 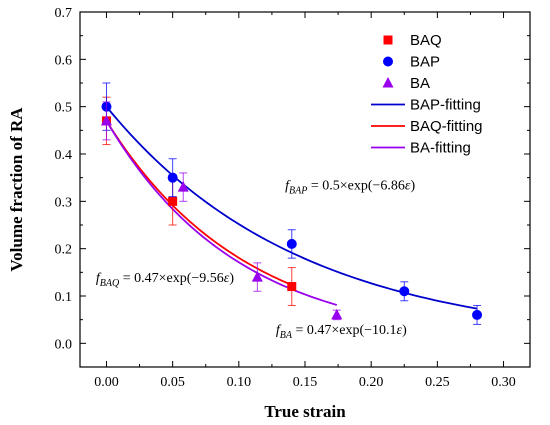 What do you see at coordinates (425, 62) in the screenshot?
I see `legend-label-bap: BAP` at bounding box center [425, 62].